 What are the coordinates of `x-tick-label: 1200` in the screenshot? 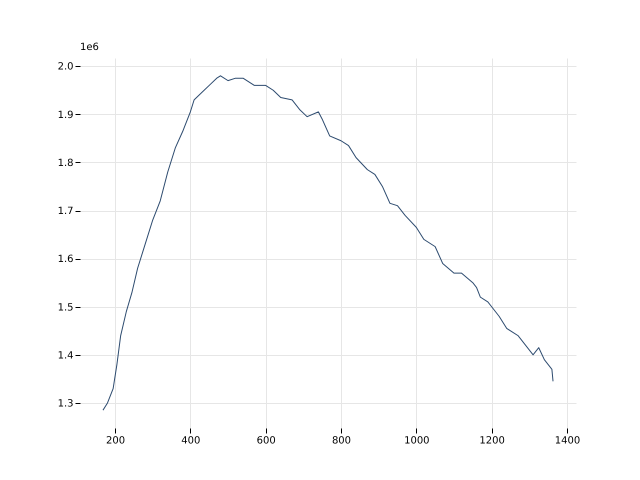 It's located at (492, 441).